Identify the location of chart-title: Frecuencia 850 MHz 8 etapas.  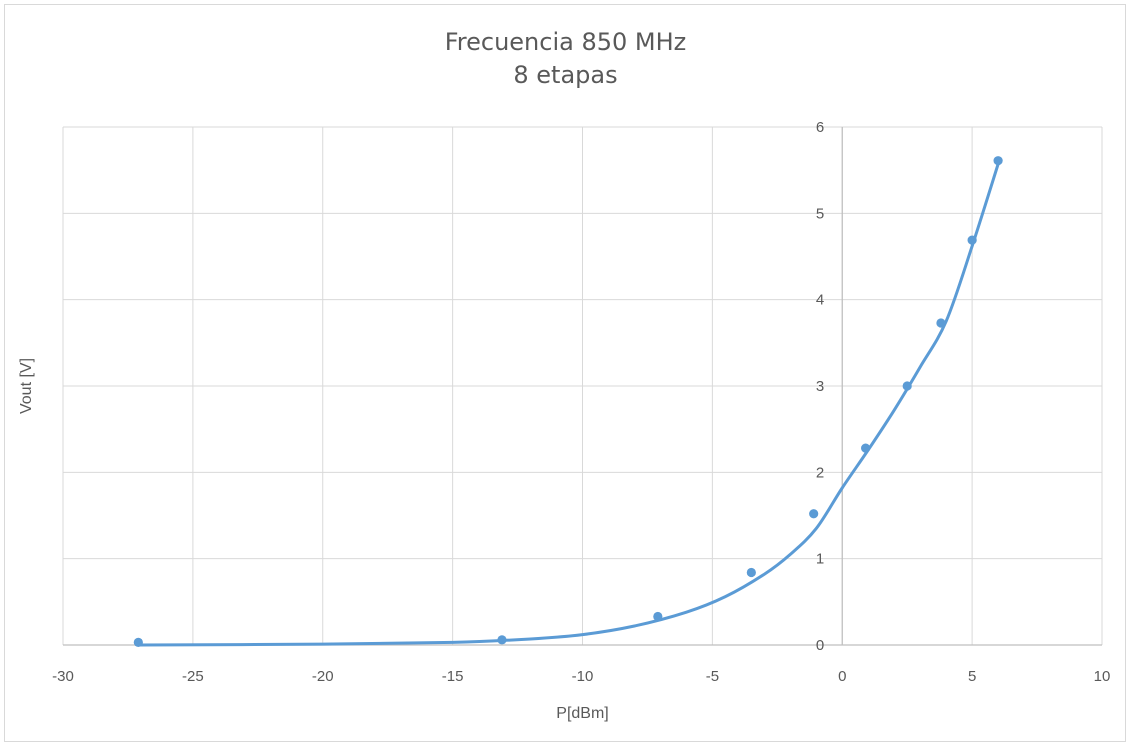
(565, 59).